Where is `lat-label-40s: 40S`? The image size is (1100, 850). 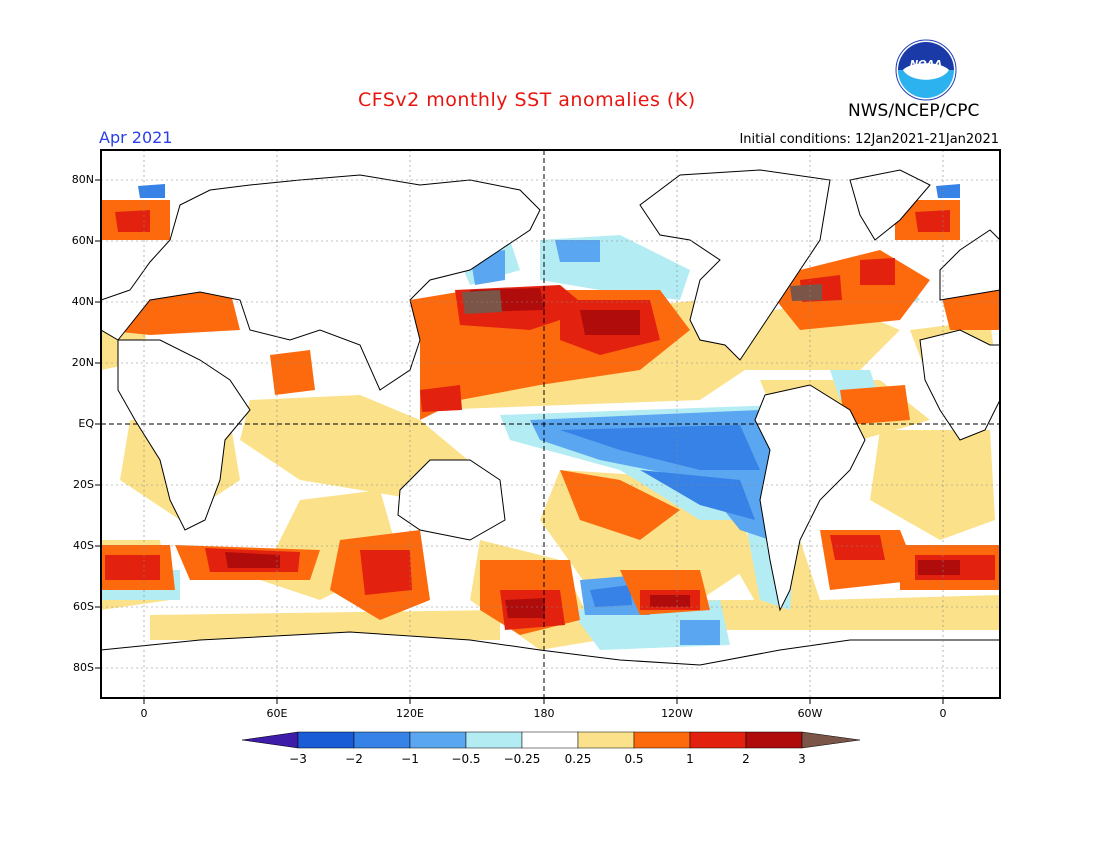 lat-label-40s: 40S is located at coordinates (83, 545).